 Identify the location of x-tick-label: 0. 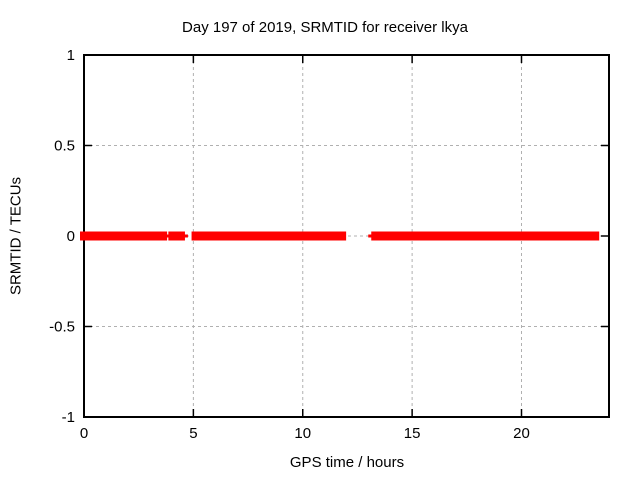
(84, 433).